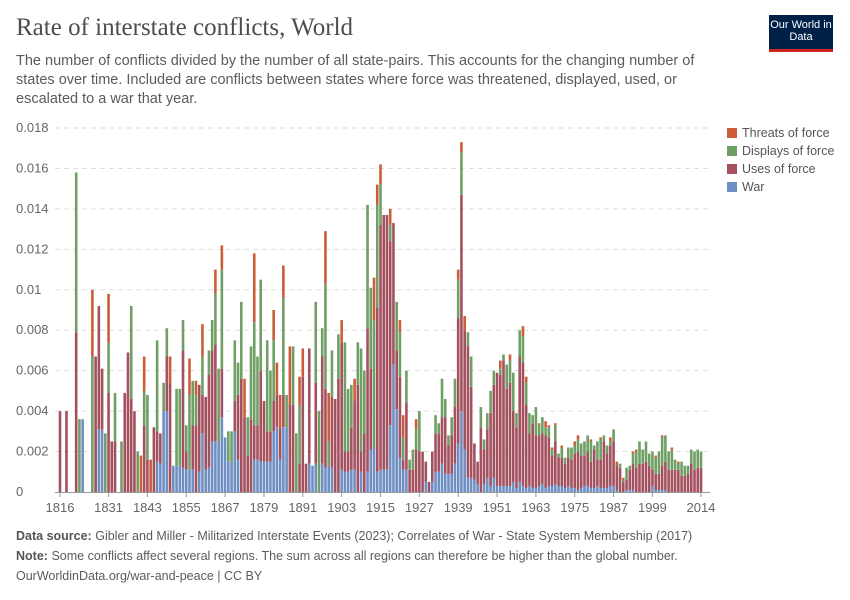 Image resolution: width=850 pixels, height=600 pixels. I want to click on legend-item: Displays of force, so click(780, 151).